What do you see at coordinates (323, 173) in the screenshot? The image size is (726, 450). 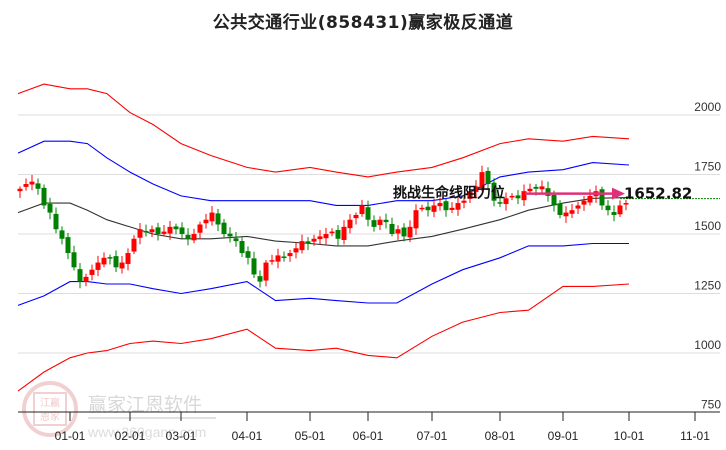 I see `inner-upper-band-line` at bounding box center [323, 173].